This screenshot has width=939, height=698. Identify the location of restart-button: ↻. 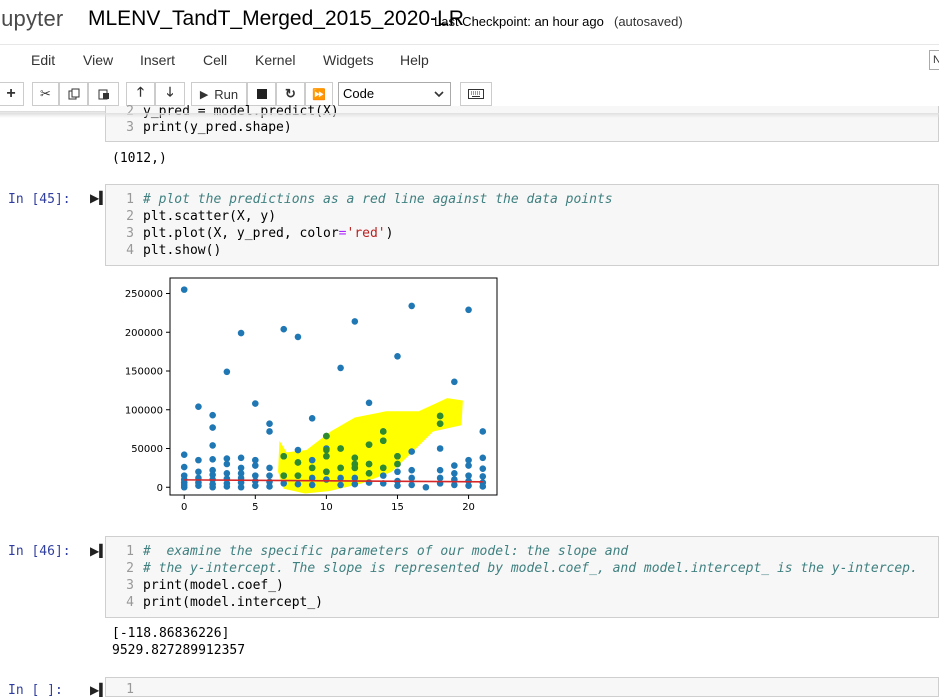
(290, 94).